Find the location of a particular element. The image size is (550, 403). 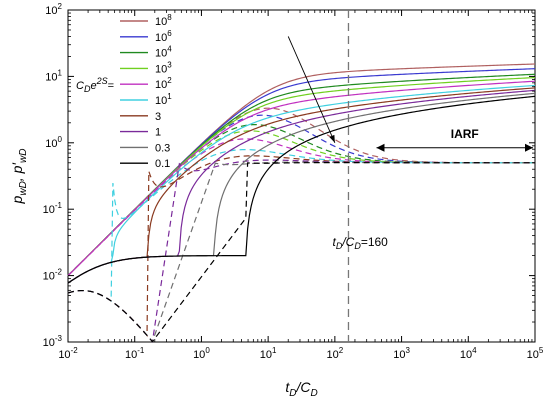

x-tick-label: 10⁴ is located at coordinates (468, 353).